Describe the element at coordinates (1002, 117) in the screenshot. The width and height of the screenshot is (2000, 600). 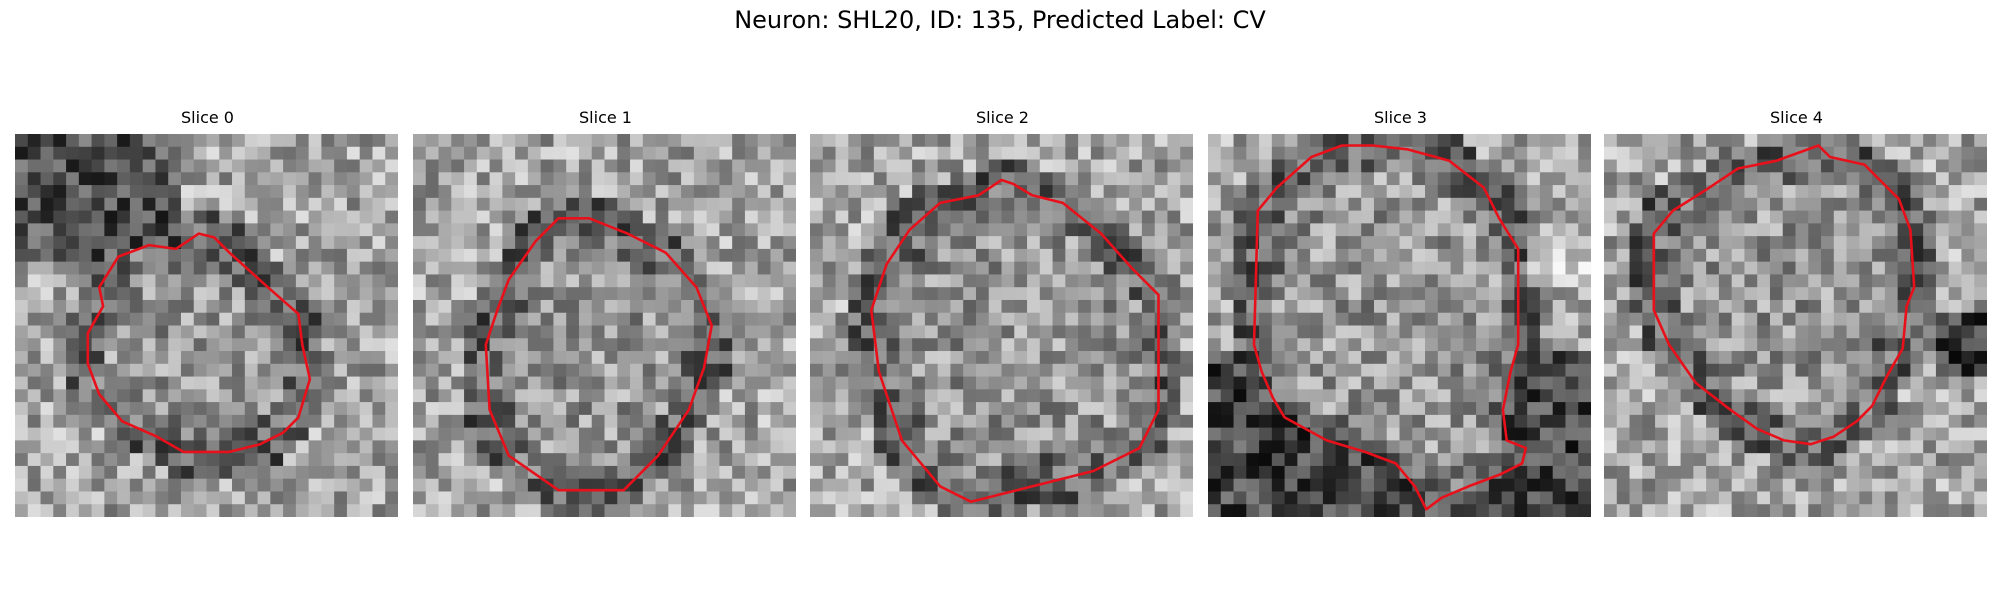
I see `slice-title: Slice 2` at that location.